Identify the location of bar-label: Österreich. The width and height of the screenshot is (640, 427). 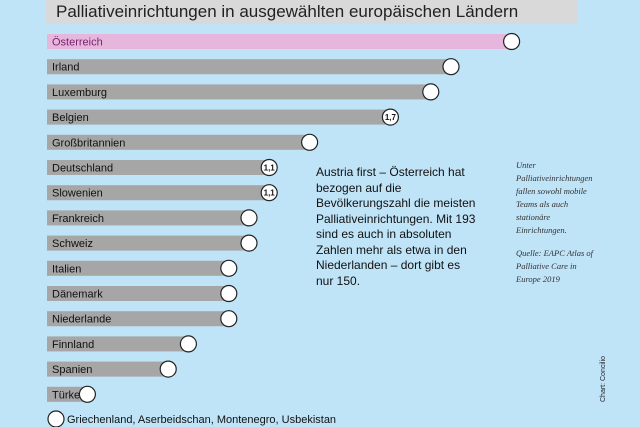
(77, 43).